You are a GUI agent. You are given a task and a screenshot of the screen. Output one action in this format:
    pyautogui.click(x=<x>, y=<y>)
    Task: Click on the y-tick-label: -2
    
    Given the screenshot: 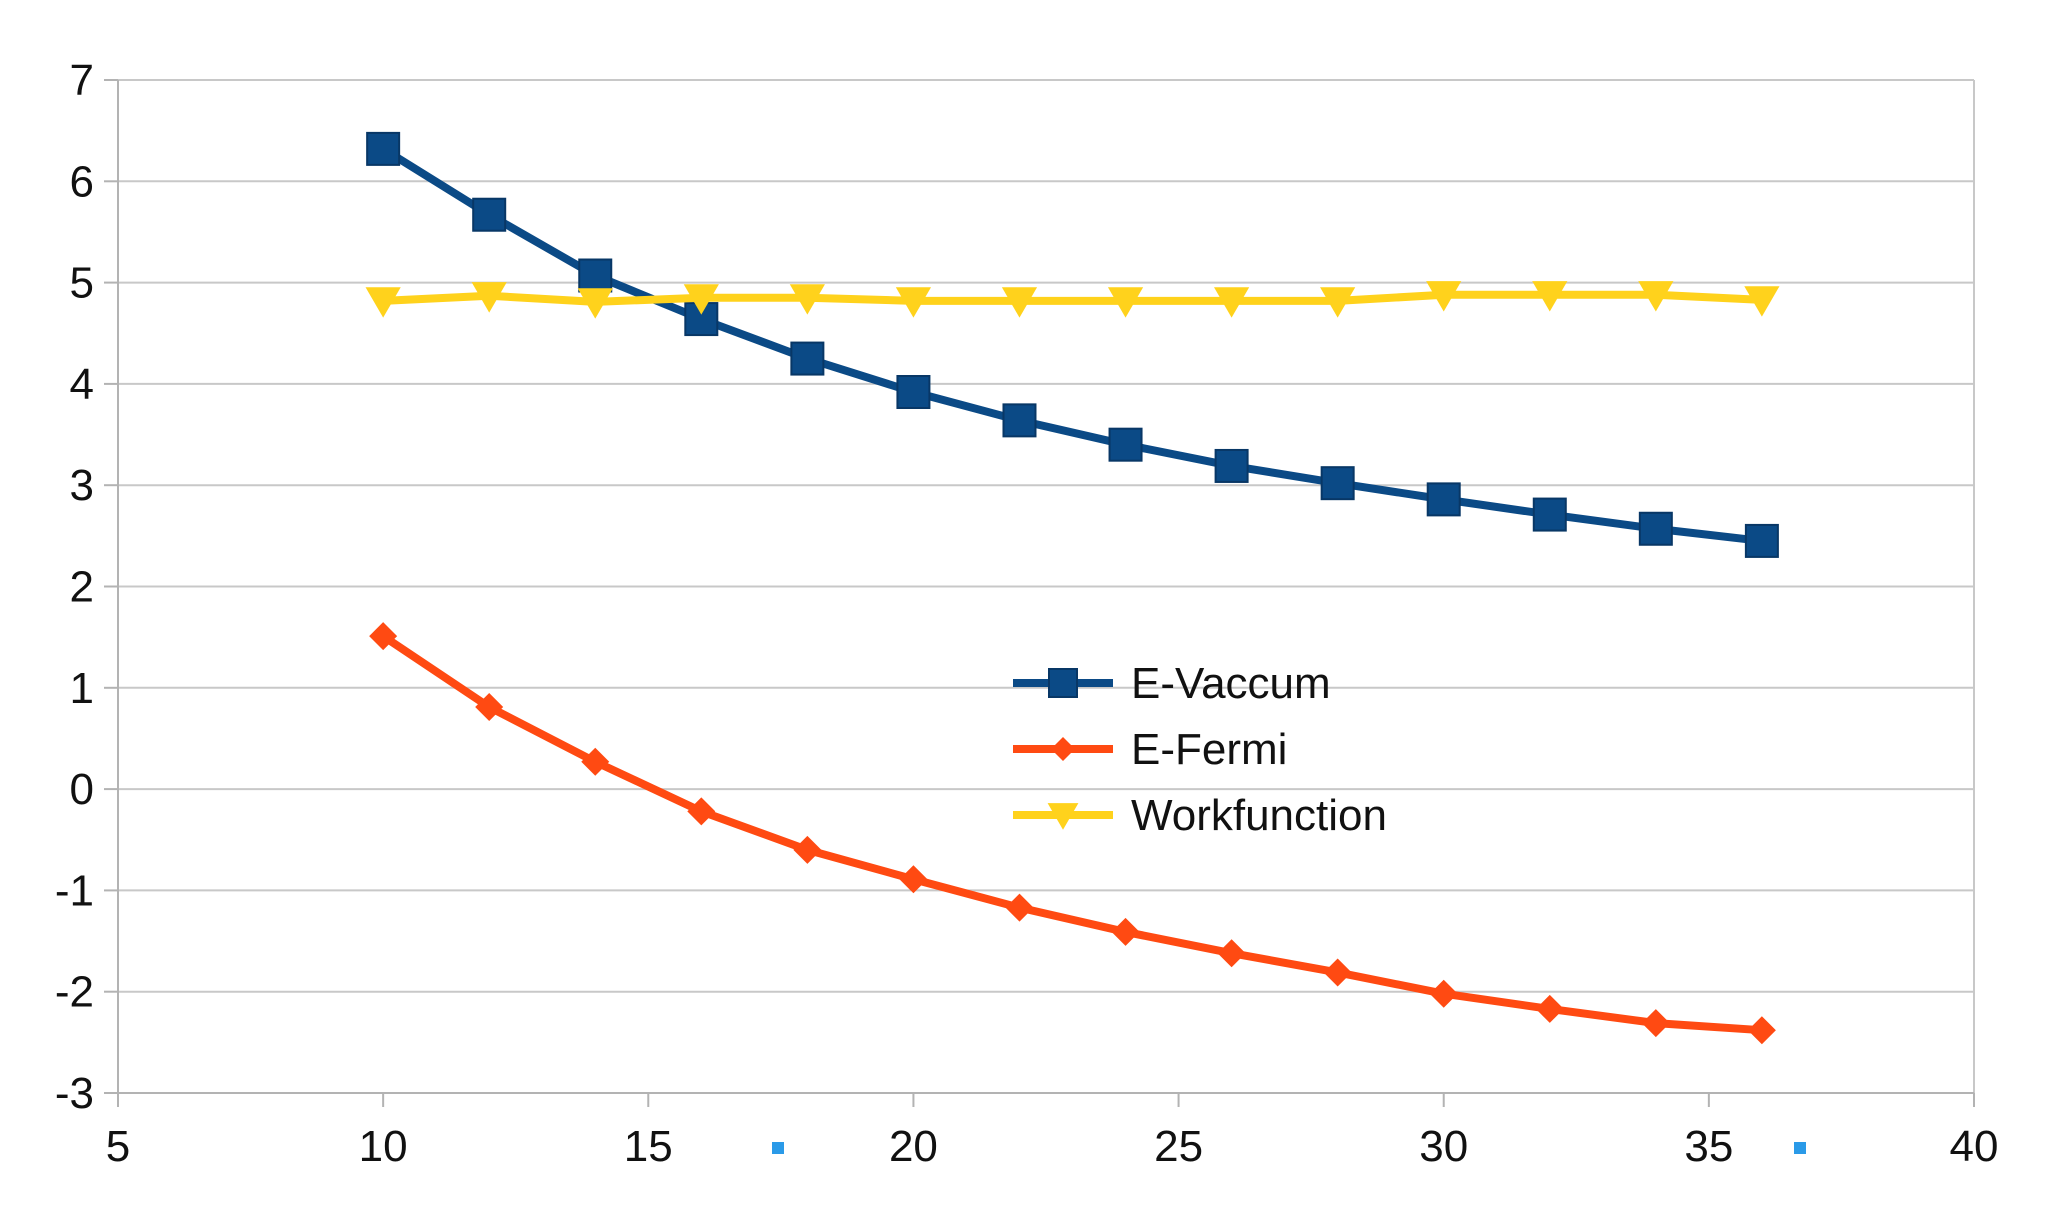 What is the action you would take?
    pyautogui.click(x=74, y=992)
    